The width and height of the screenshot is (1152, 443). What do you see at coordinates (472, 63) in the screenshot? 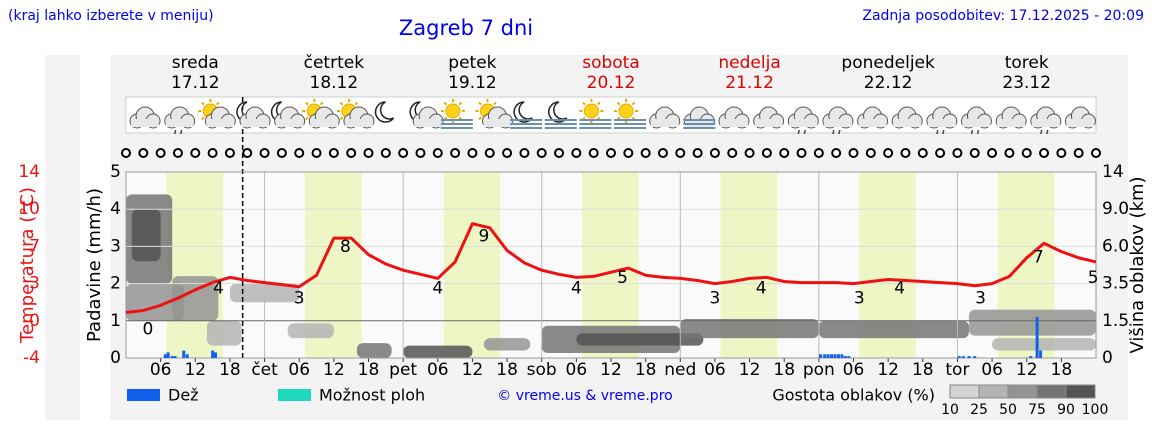
I see `day-name: petek` at bounding box center [472, 63].